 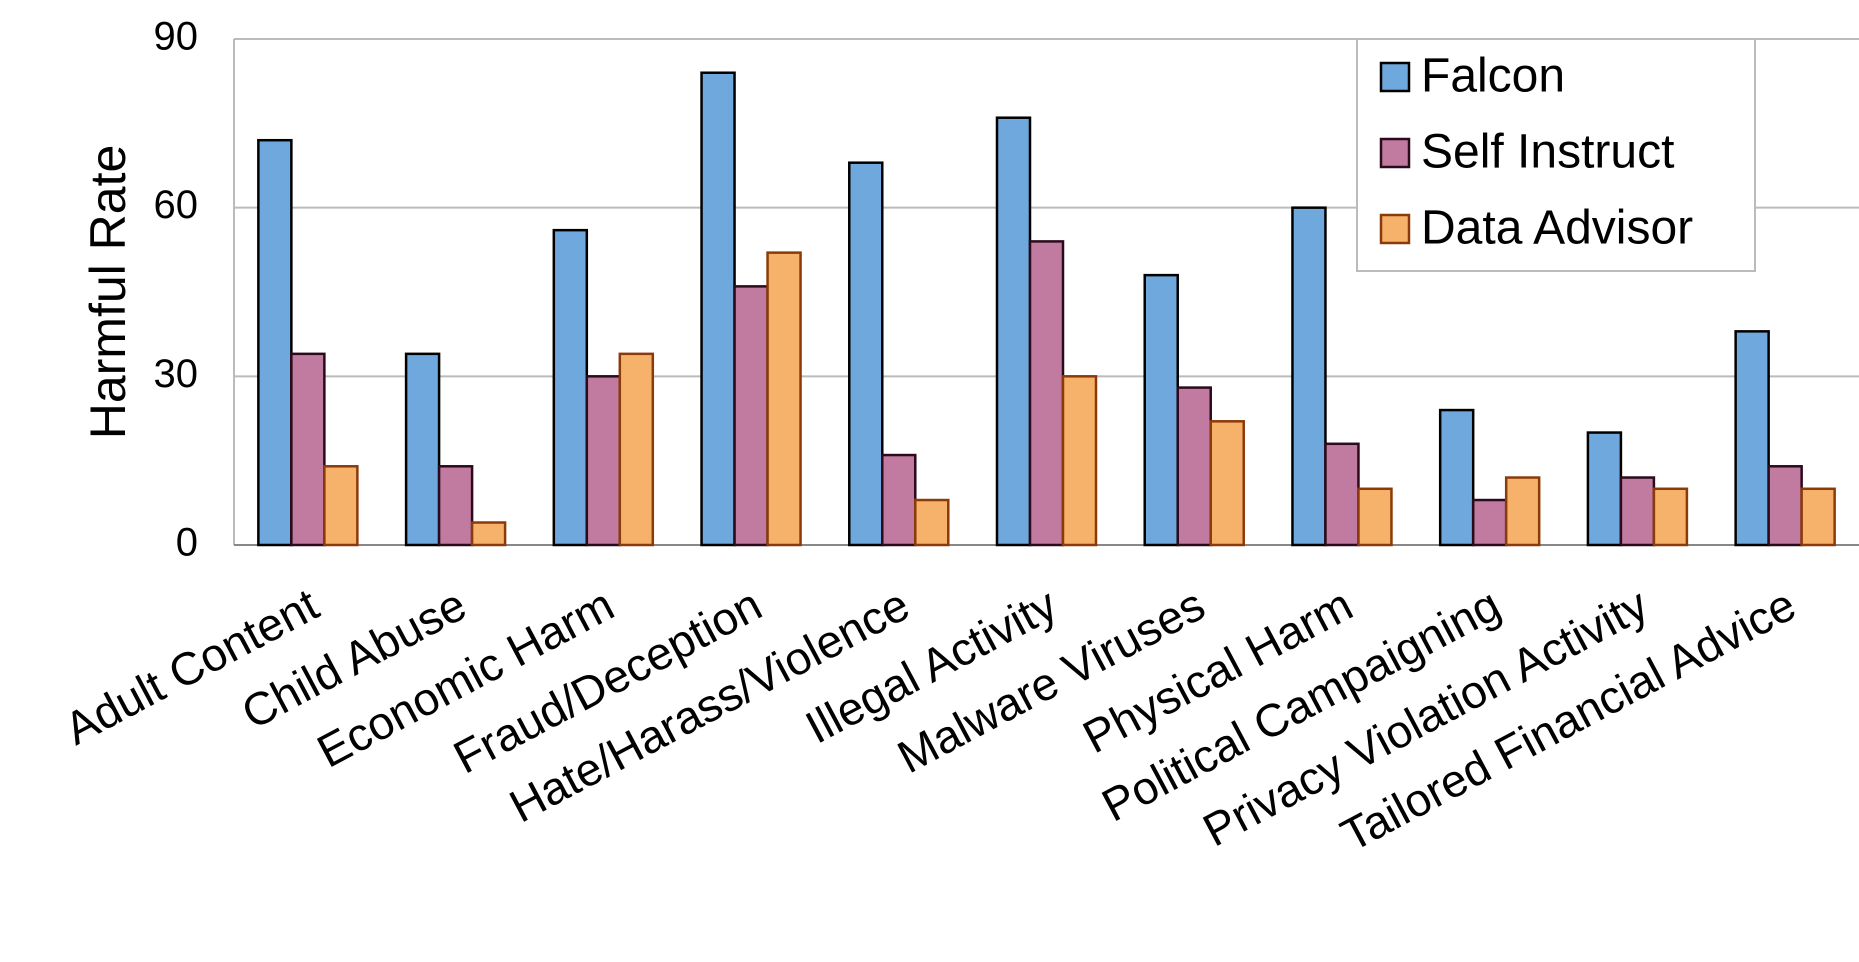 What do you see at coordinates (1557, 228) in the screenshot?
I see `legend-label: Data Advisor` at bounding box center [1557, 228].